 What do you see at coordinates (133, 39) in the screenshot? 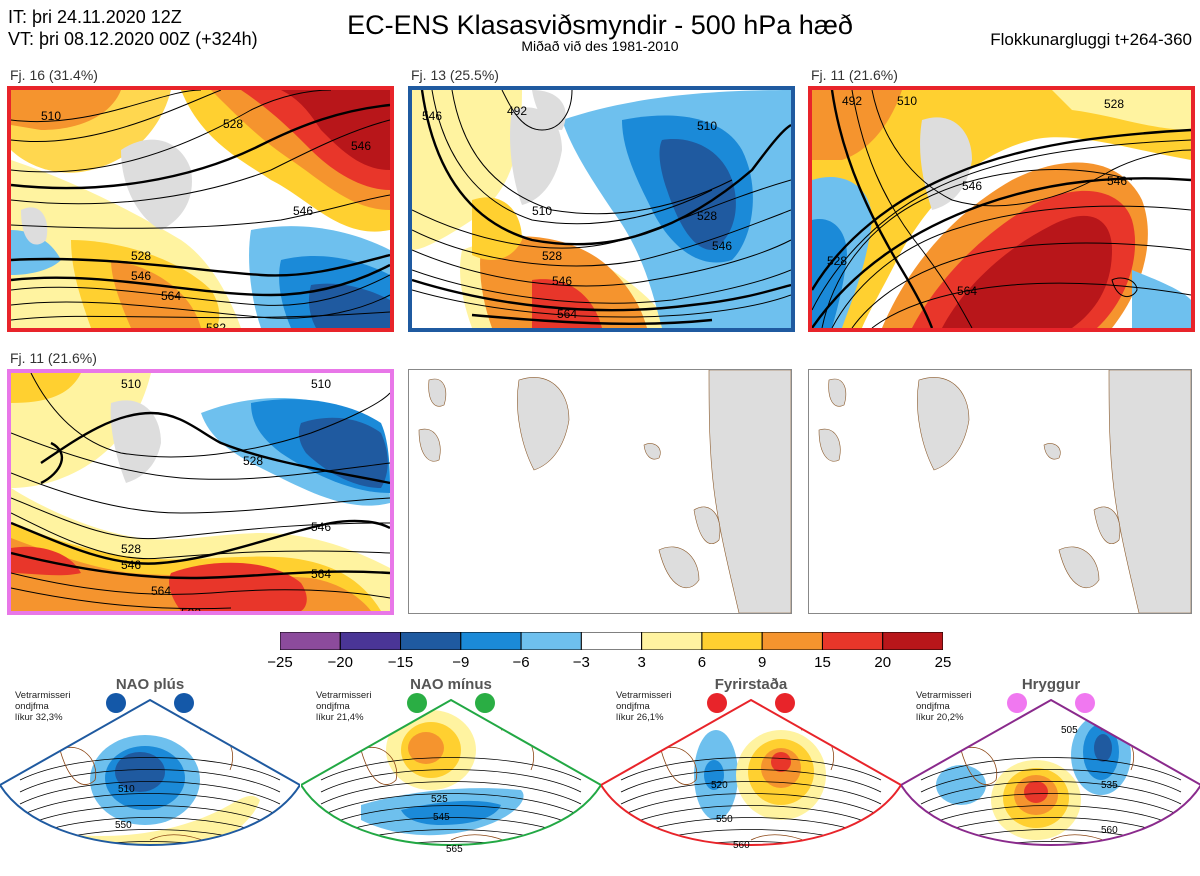
I see `valid-time: VT: þri 08.12.2020 00Z (+324h)` at bounding box center [133, 39].